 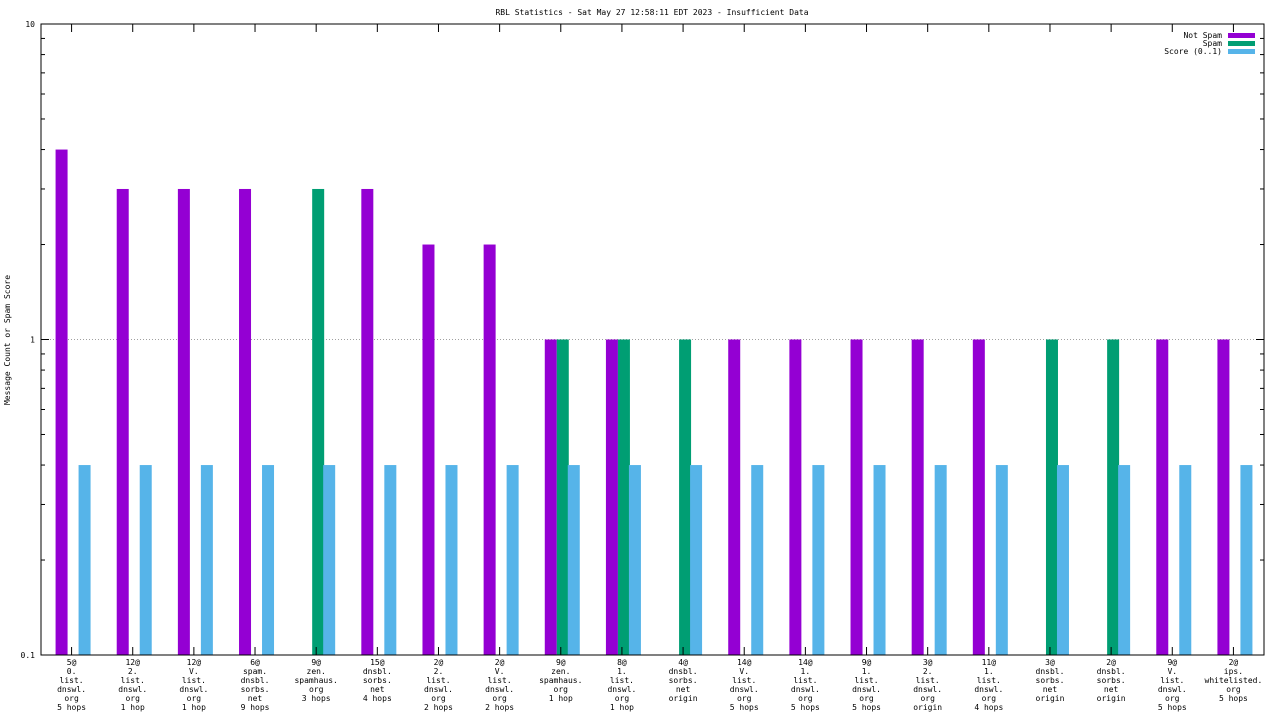 I want to click on y-tick-label: 1, so click(x=32, y=340).